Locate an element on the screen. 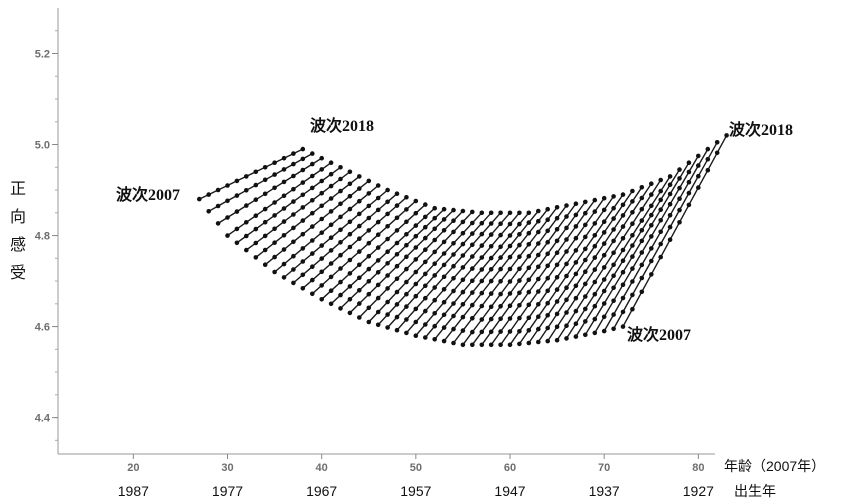 This screenshot has height=501, width=841. annotation-right-wave-2018: 波次2018 is located at coordinates (761, 129).